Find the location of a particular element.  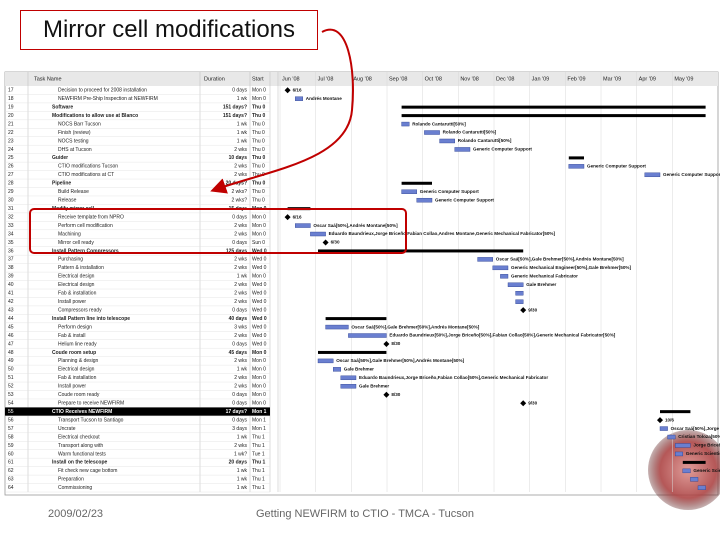

task-id: 46 is located at coordinates (11, 336).